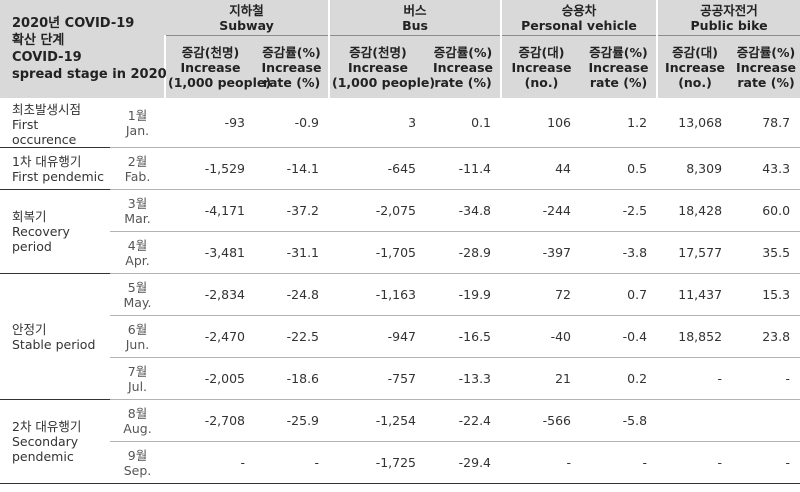 This screenshot has height=492, width=800. What do you see at coordinates (137, 168) in the screenshot?
I see `month-cell: 2월 Fab.` at bounding box center [137, 168].